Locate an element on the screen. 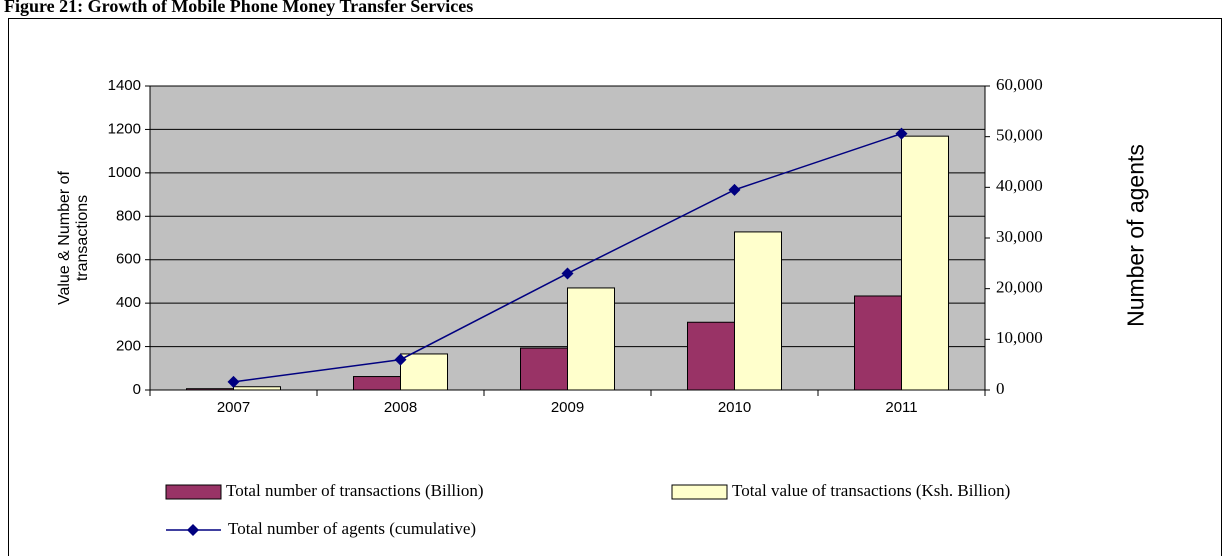 Image resolution: width=1231 pixels, height=556 pixels. y-tick-label: 400 is located at coordinates (128, 302).